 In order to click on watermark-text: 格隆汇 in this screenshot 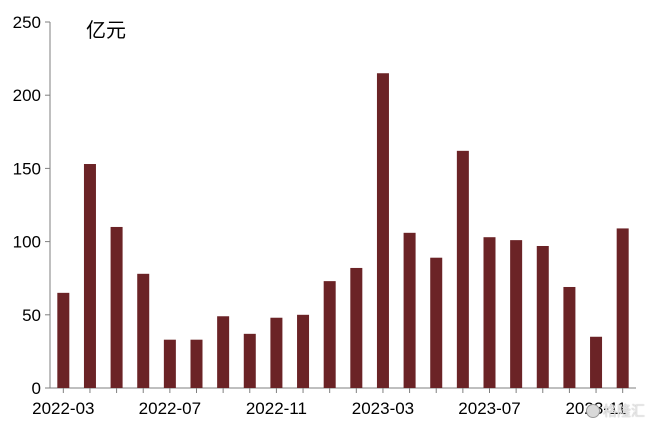, I will do `click(624, 412)`.